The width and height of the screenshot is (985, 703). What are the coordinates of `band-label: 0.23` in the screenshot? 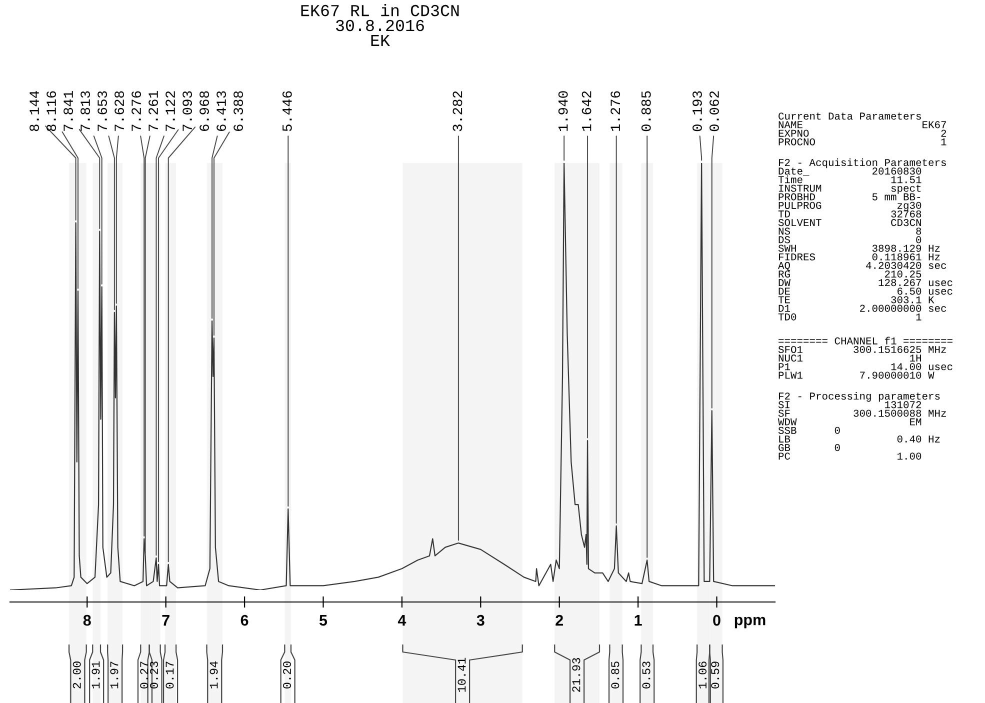 It's located at (154, 675).